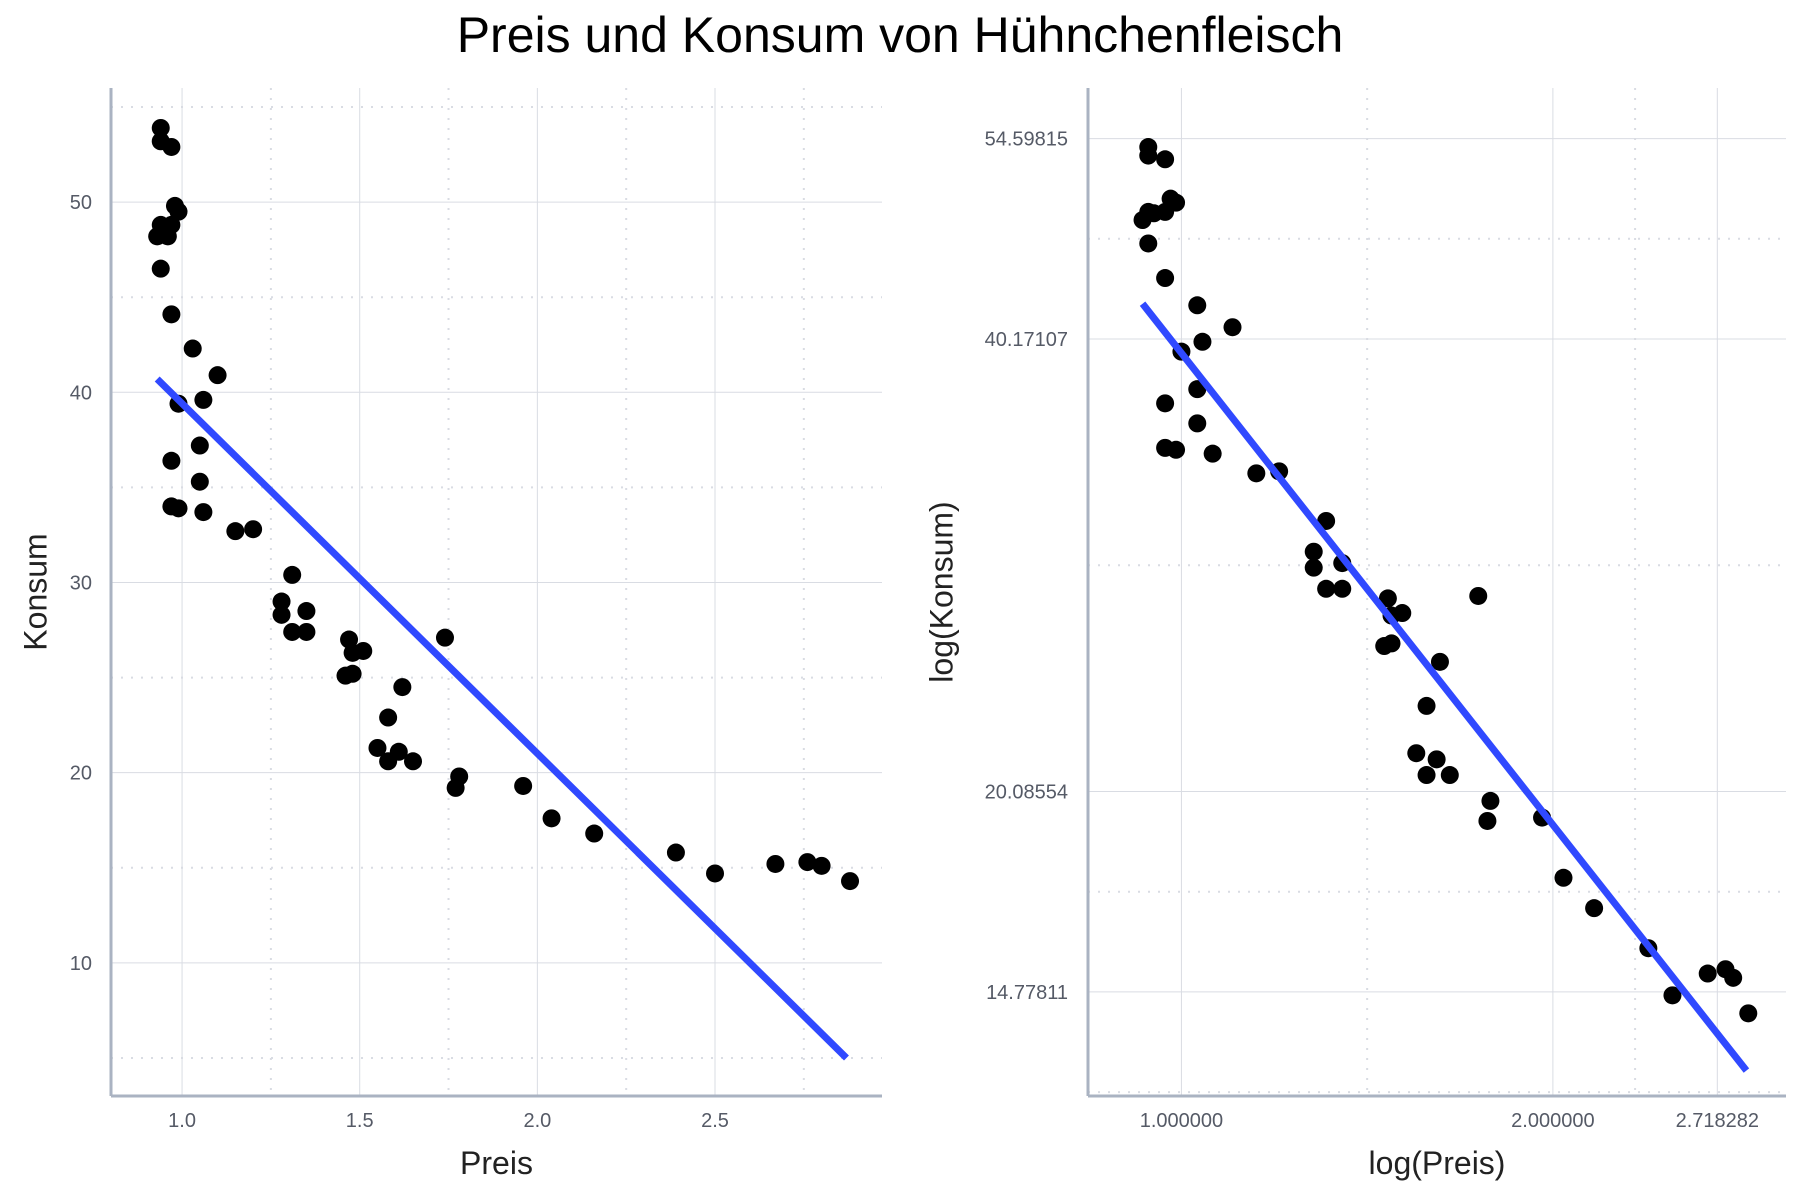 This screenshot has width=1800, height=1200. What do you see at coordinates (496, 1163) in the screenshot?
I see `x-axis-label: Preis` at bounding box center [496, 1163].